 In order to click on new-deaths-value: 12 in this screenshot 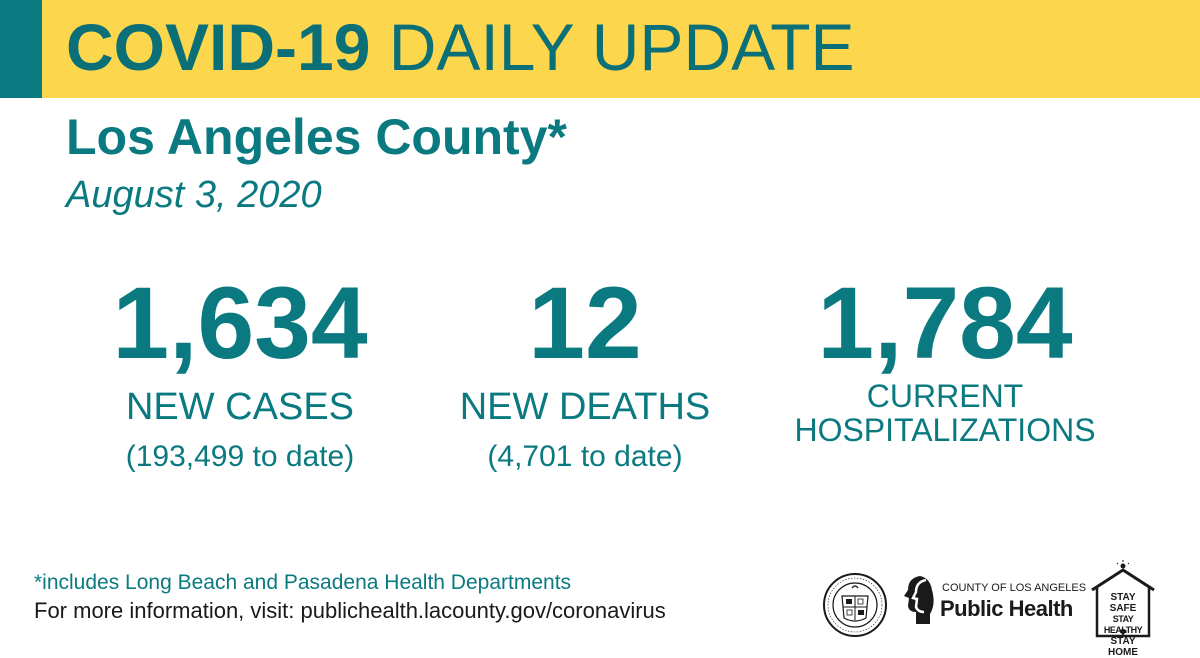, I will do `click(585, 323)`.